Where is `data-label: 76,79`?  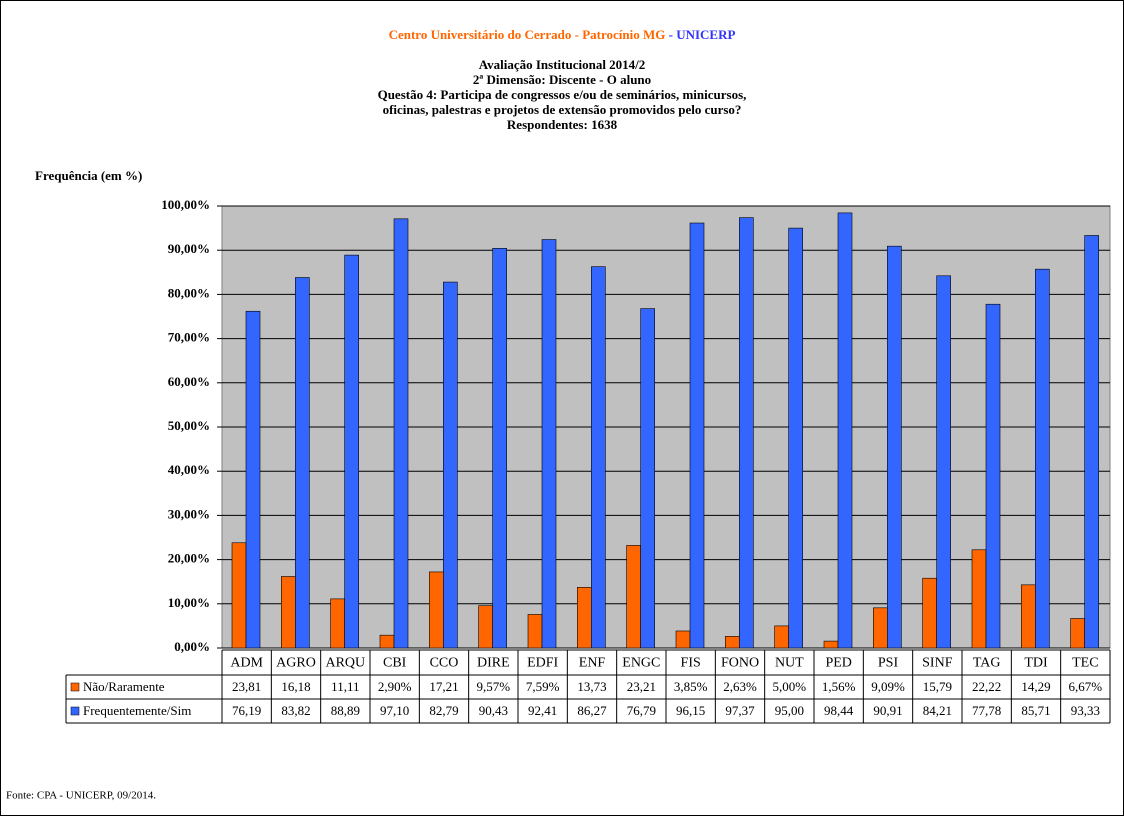 data-label: 76,79 is located at coordinates (641, 710).